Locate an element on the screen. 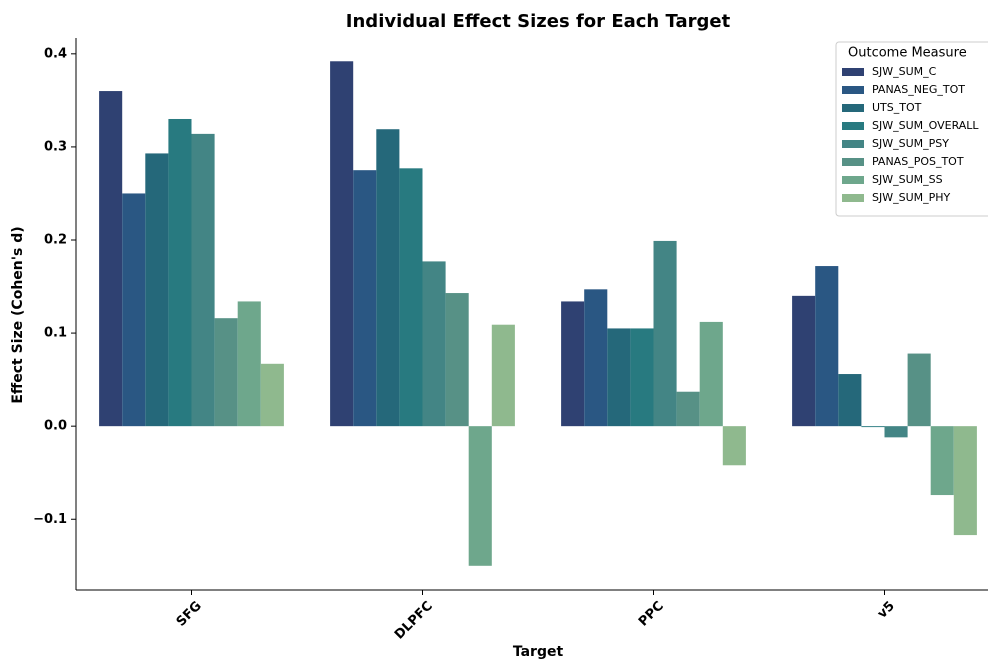 The width and height of the screenshot is (988, 659). legend-label: SJW_SUM_PHY is located at coordinates (911, 197).